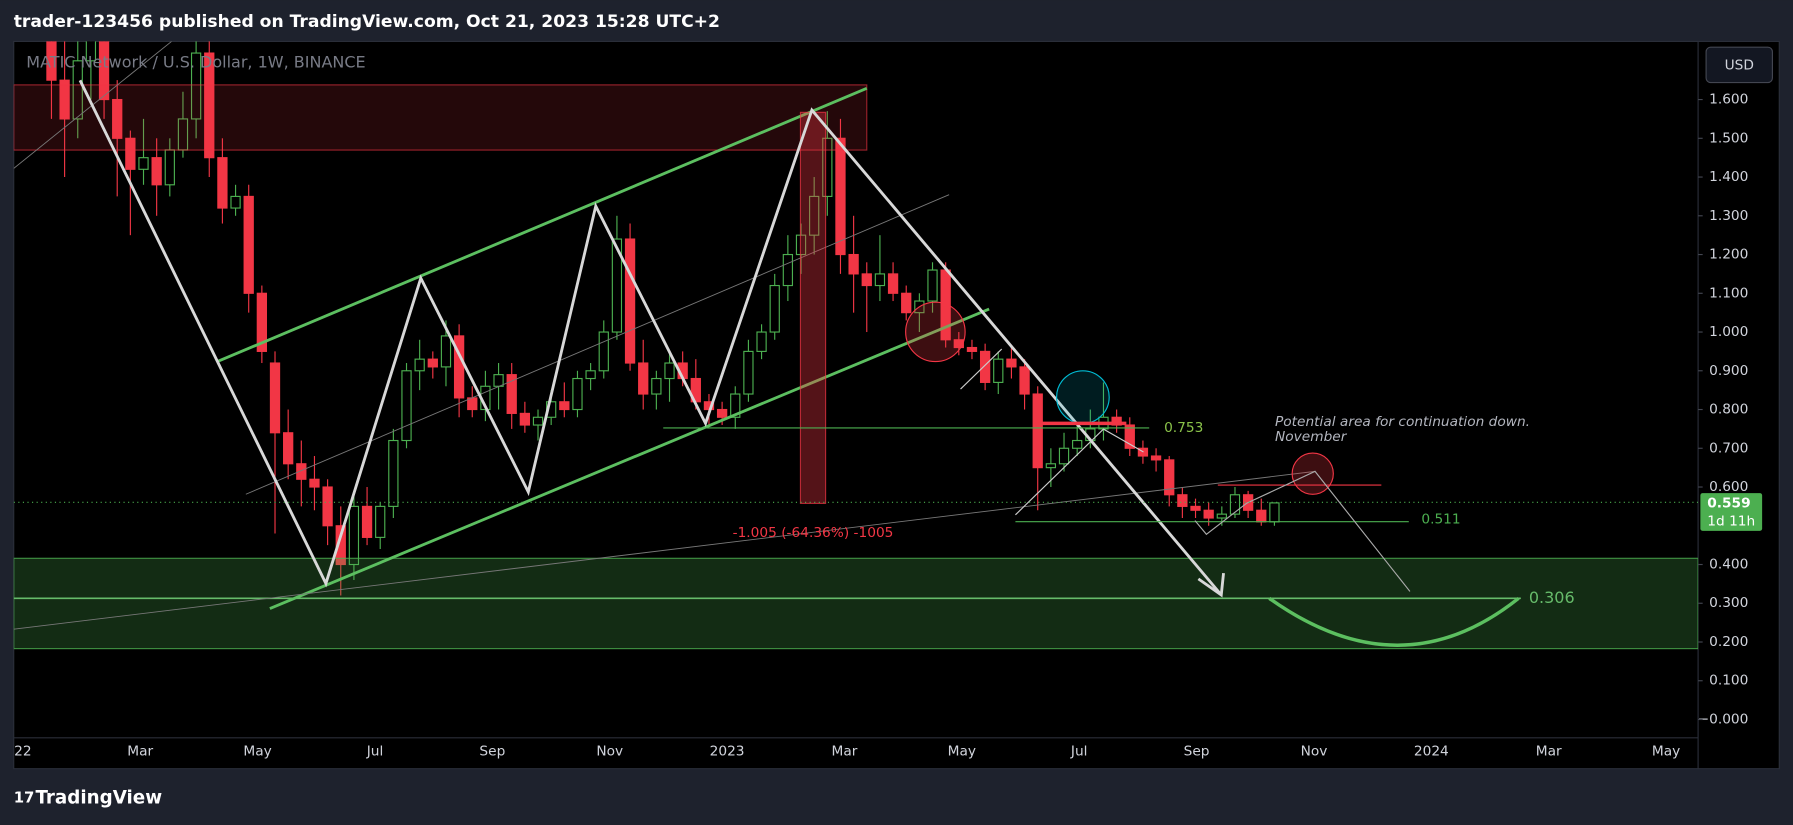  I want to click on note: November, so click(1311, 437).